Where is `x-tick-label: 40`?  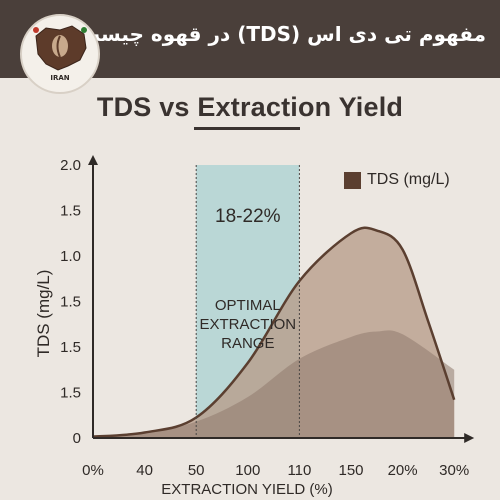
x-tick-label: 40 is located at coordinates (144, 470).